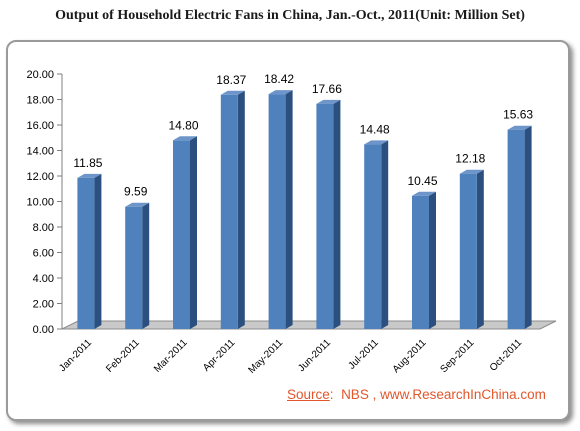 This screenshot has height=431, width=580. What do you see at coordinates (410, 356) in the screenshot?
I see `x-tick-label: Aug-2011` at bounding box center [410, 356].